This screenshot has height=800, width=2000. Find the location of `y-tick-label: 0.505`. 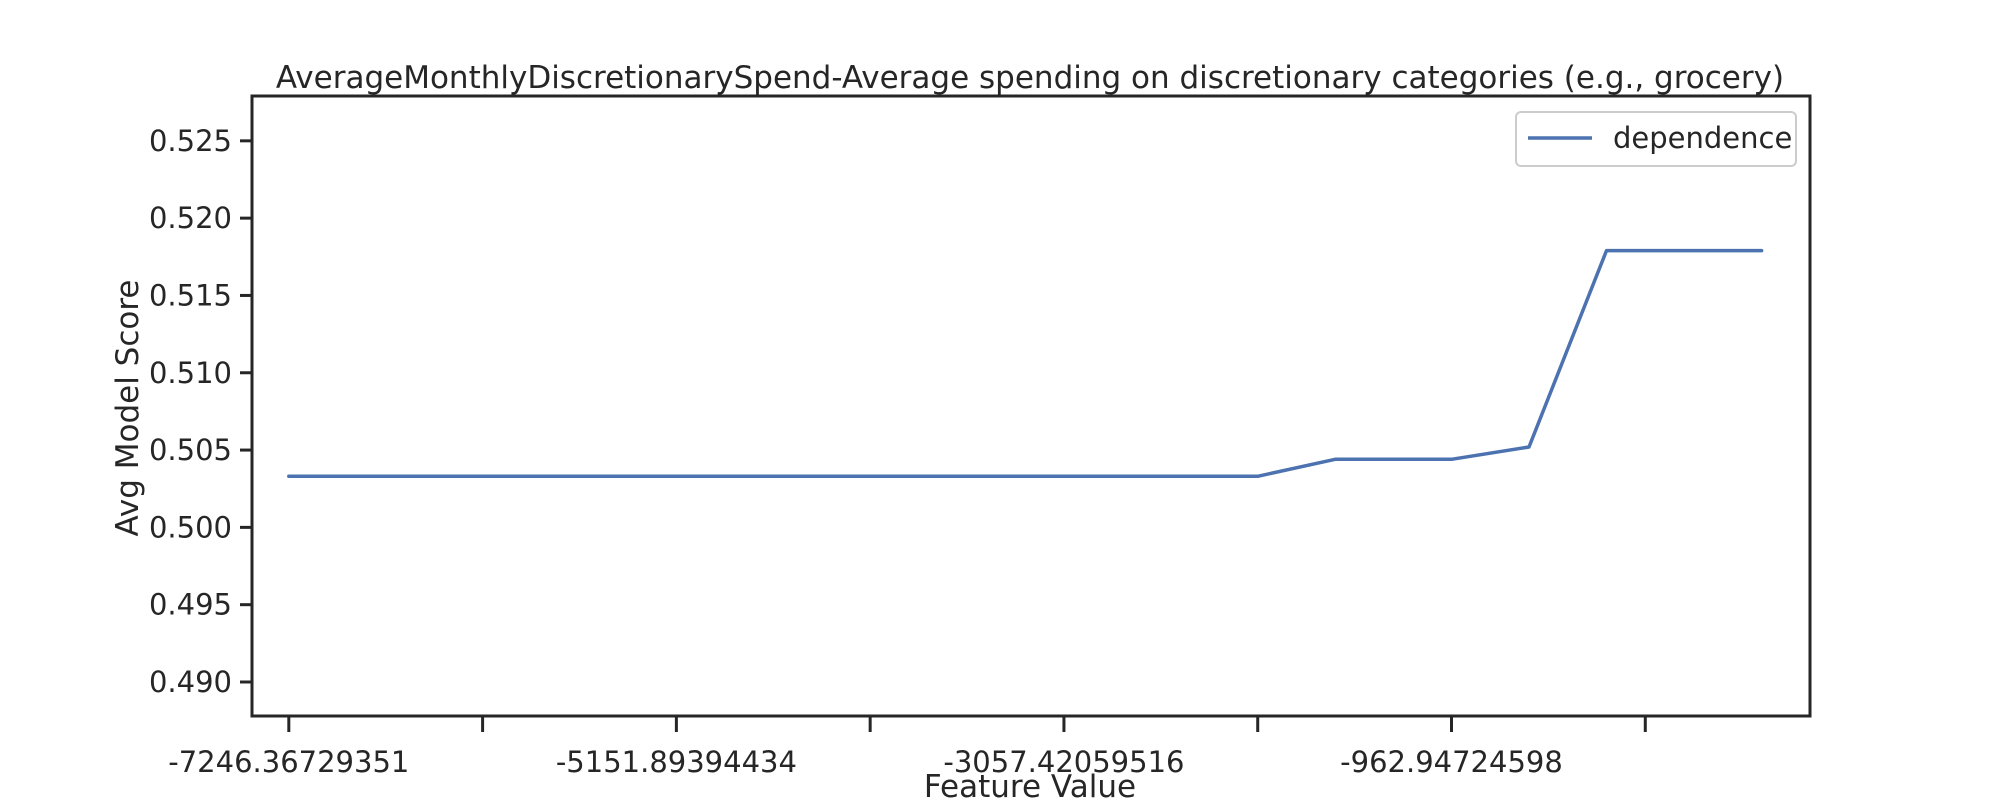

y-tick-label: 0.505 is located at coordinates (190, 450).